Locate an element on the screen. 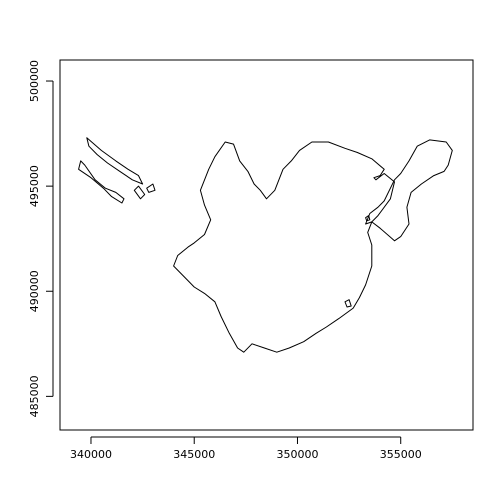  y-axis: 485000 490000 495000 500000 is located at coordinates (41, 238).